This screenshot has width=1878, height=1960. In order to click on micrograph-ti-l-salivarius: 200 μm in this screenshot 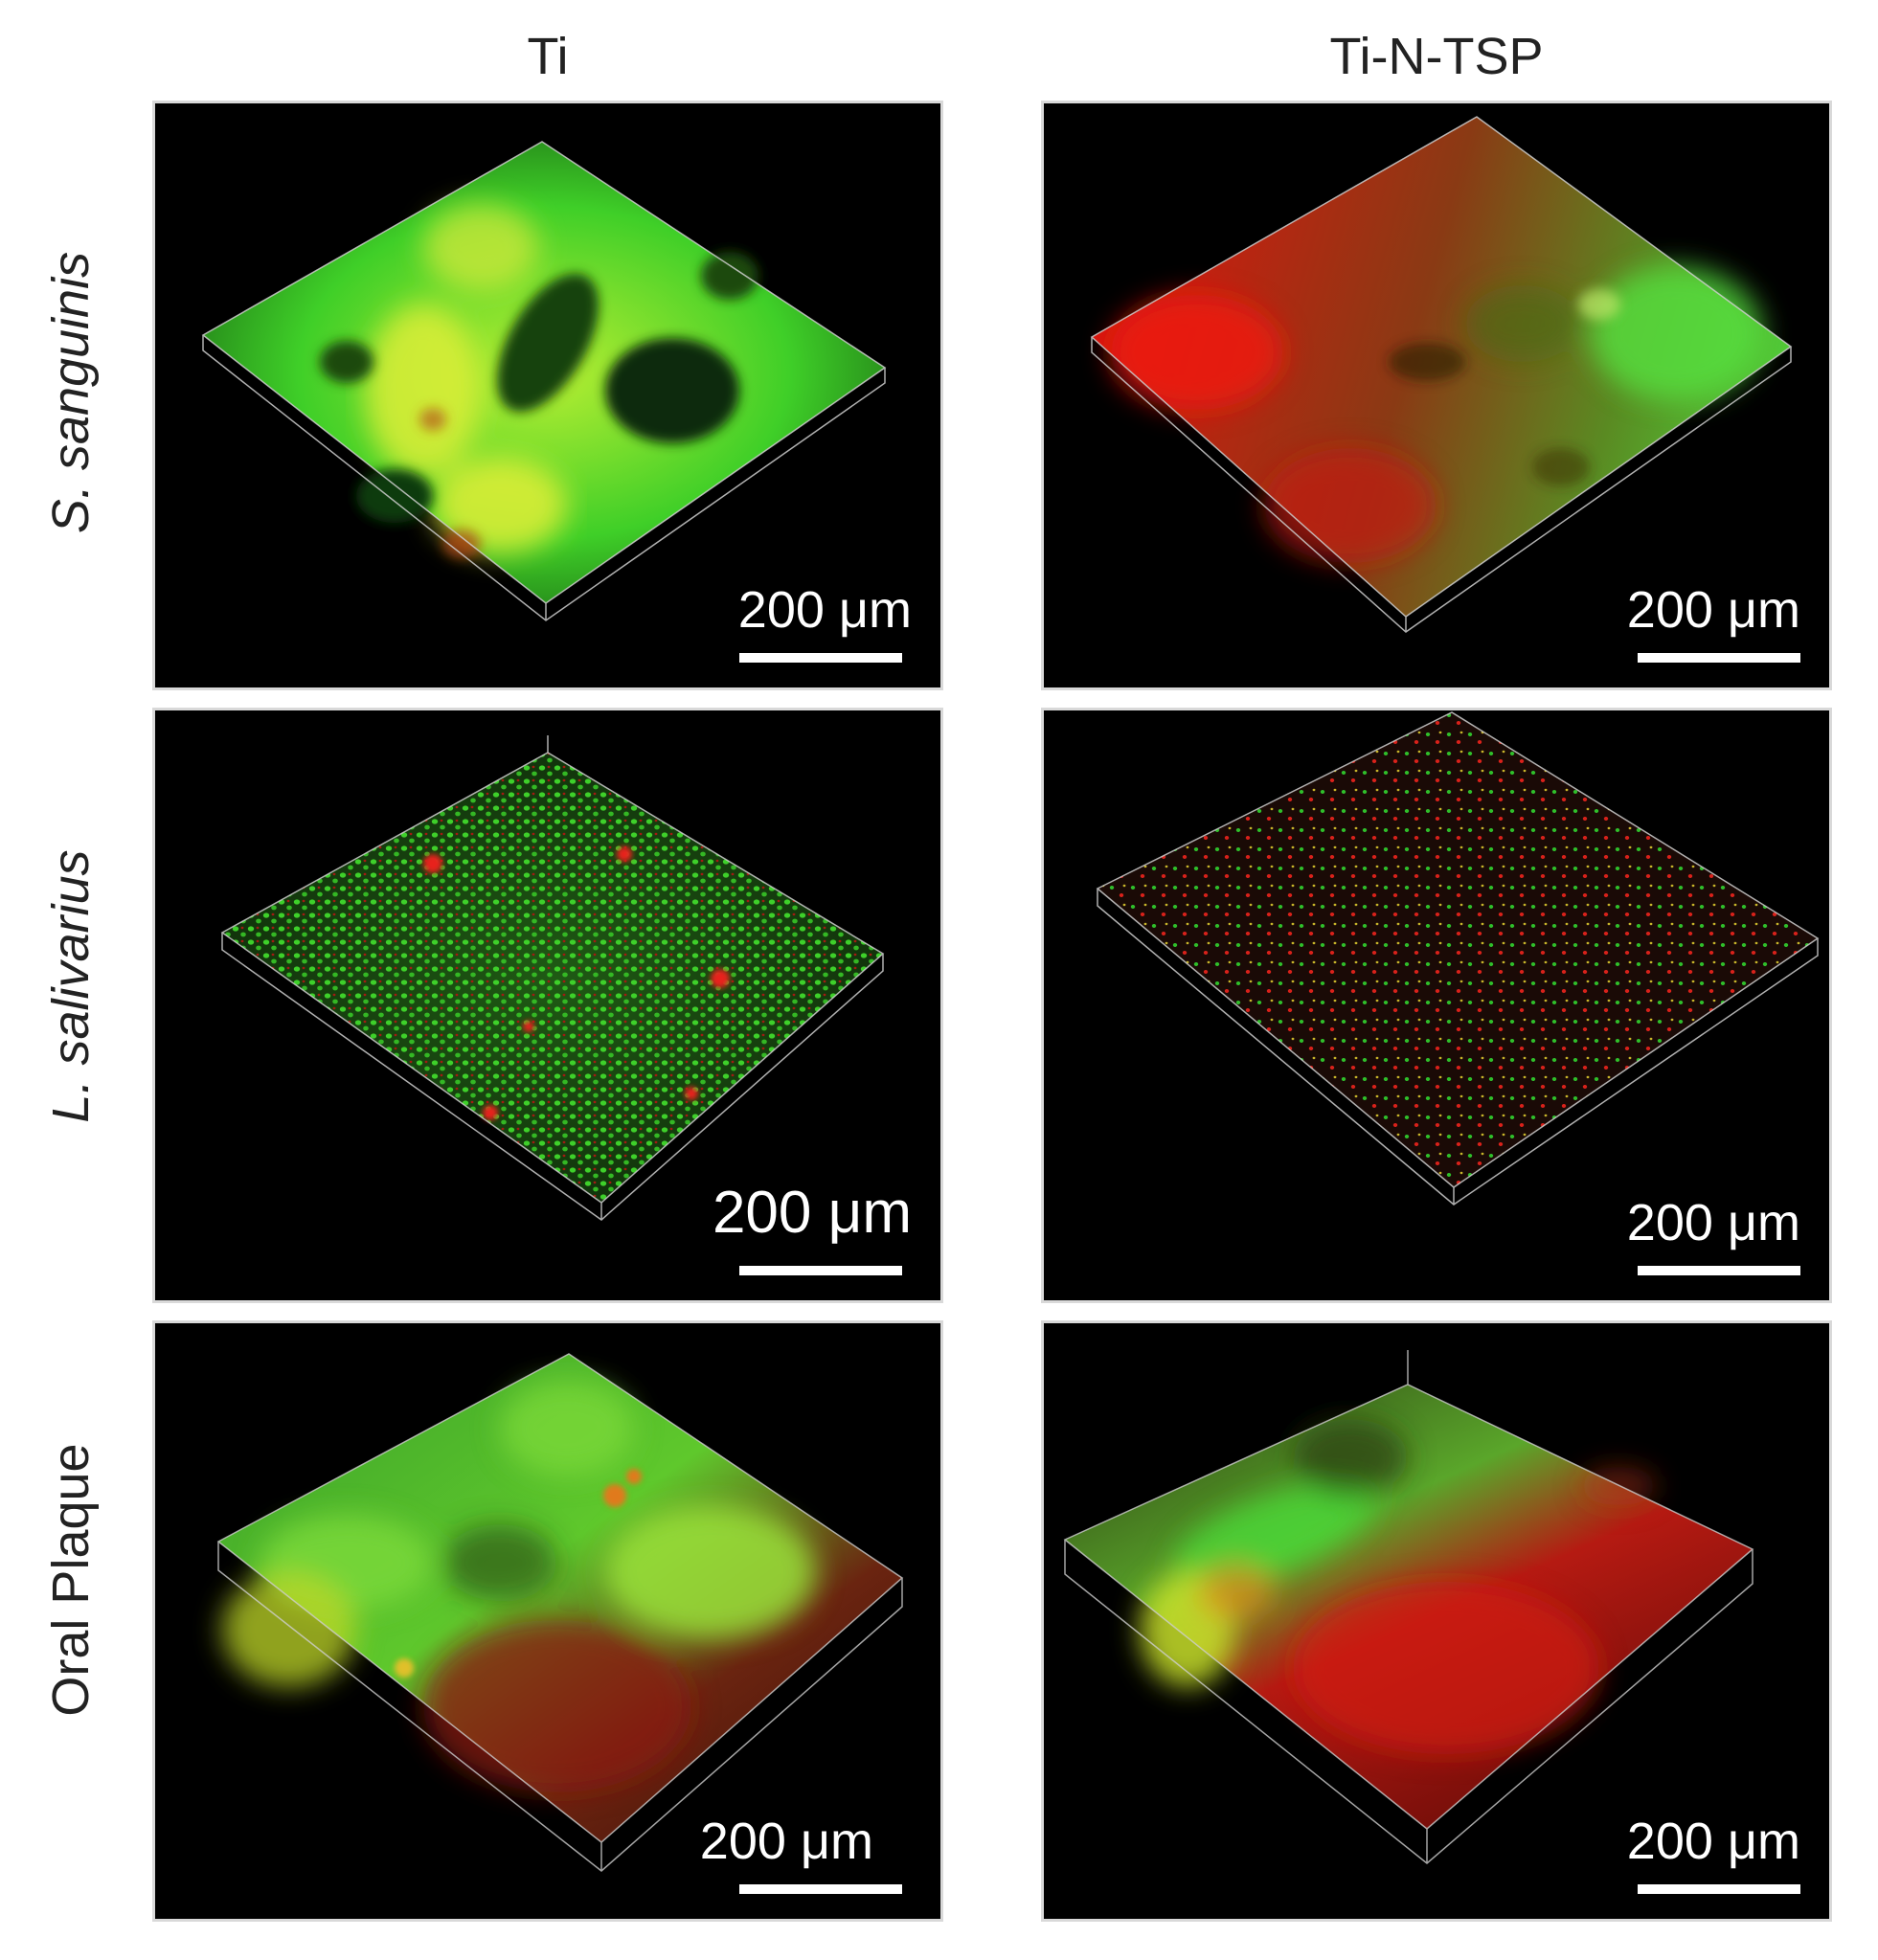, I will do `click(547, 1005)`.